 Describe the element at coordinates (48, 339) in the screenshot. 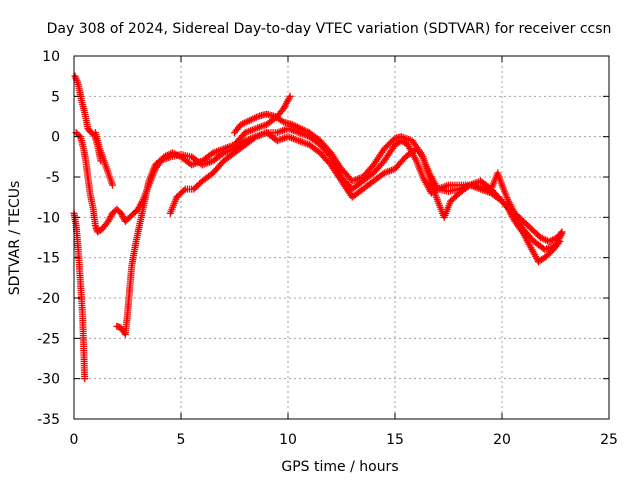

I see `y-tick-label: -25` at that location.